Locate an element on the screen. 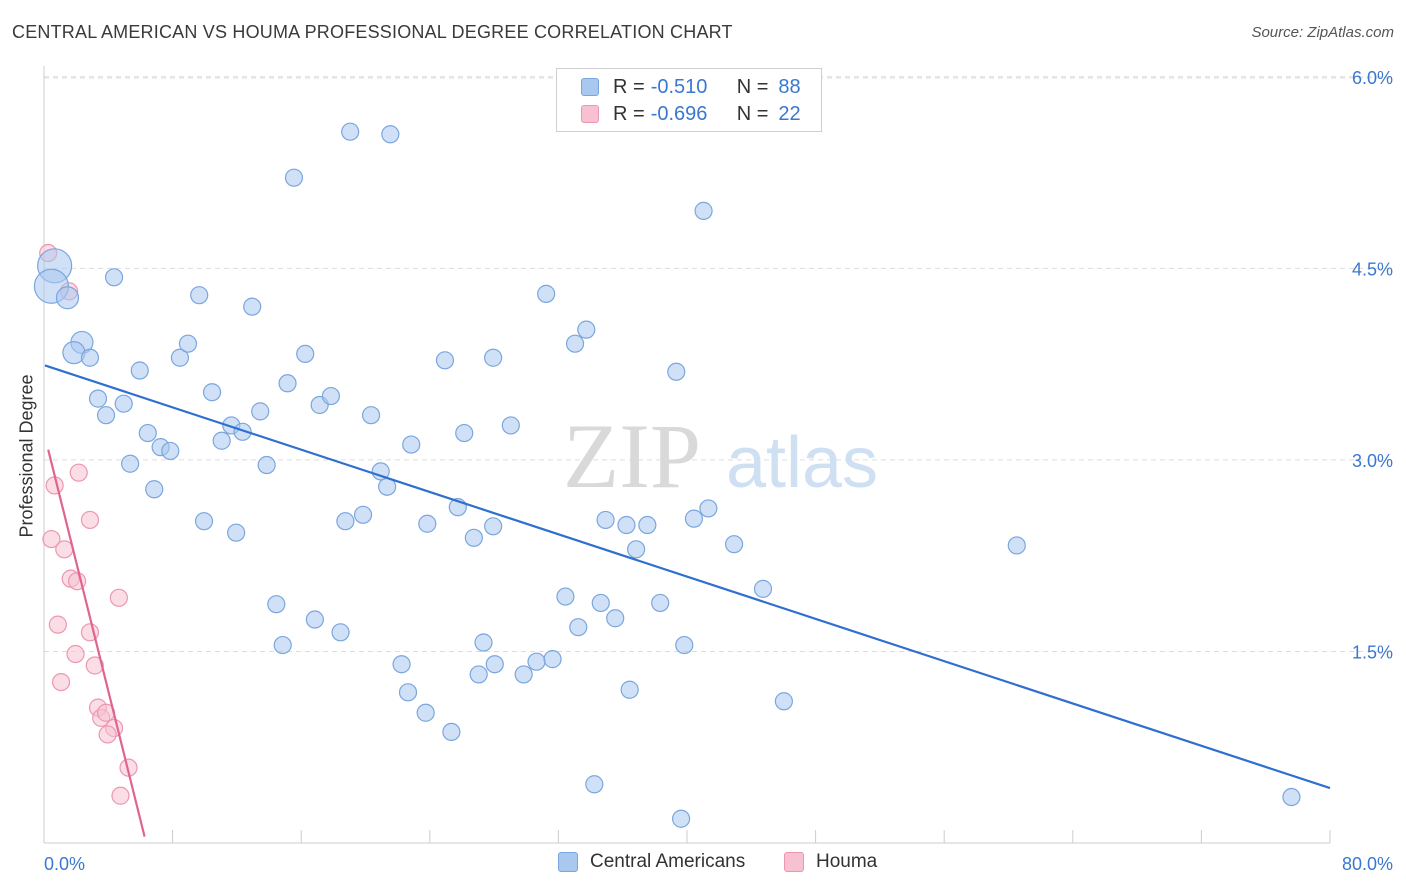 The height and width of the screenshot is (892, 1406). legend-label: Houma is located at coordinates (847, 861).